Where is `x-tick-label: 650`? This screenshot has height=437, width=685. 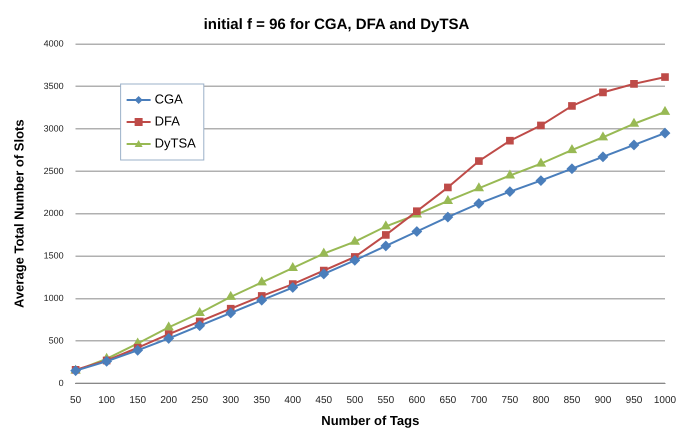
x-tick-label: 650 is located at coordinates (448, 400).